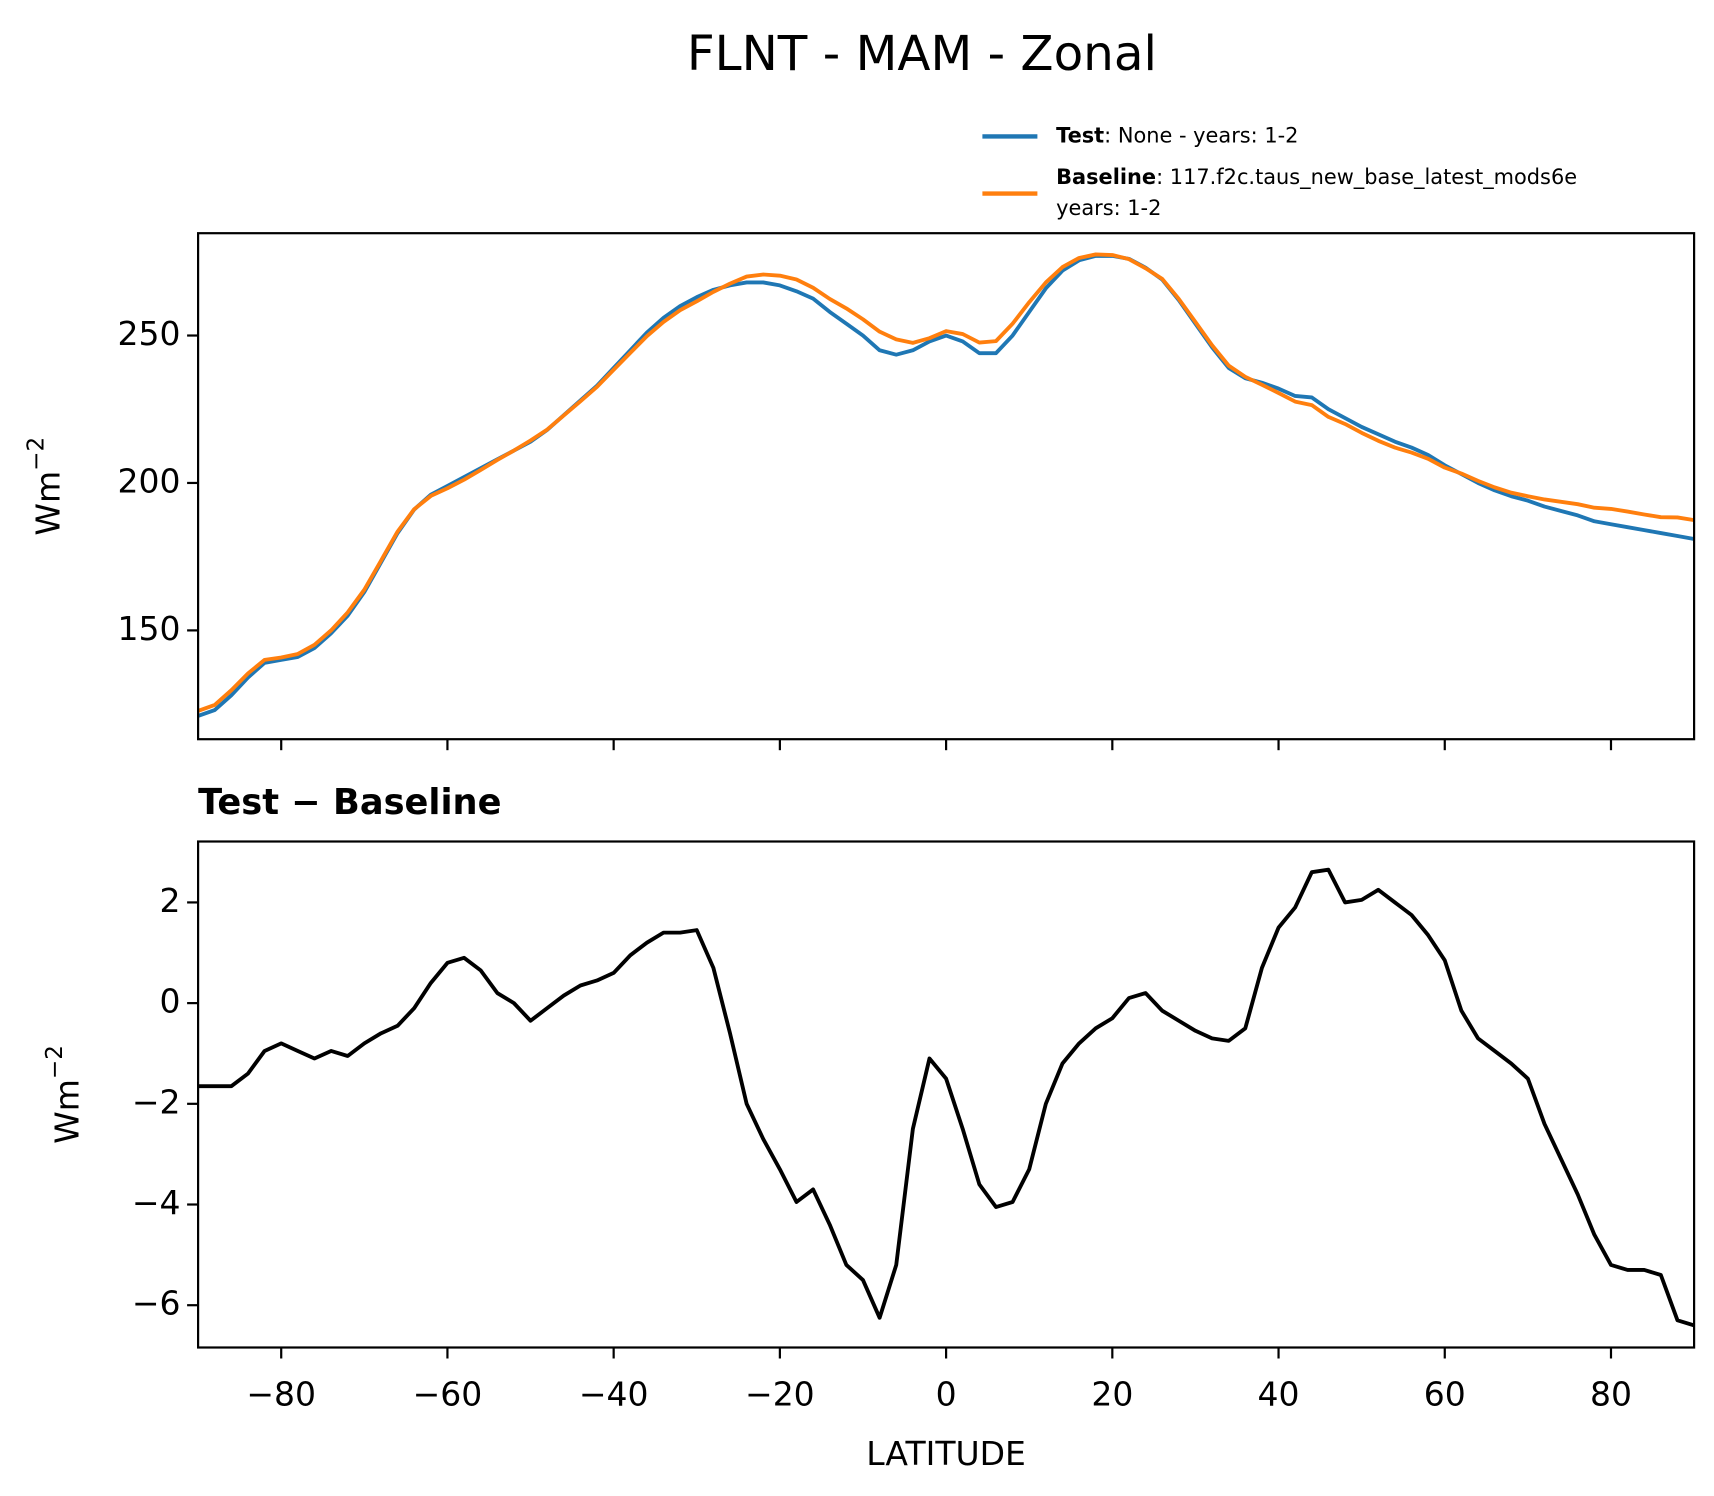 The height and width of the screenshot is (1496, 1714). What do you see at coordinates (281, 1393) in the screenshot?
I see `x-tick-label: −80` at bounding box center [281, 1393].